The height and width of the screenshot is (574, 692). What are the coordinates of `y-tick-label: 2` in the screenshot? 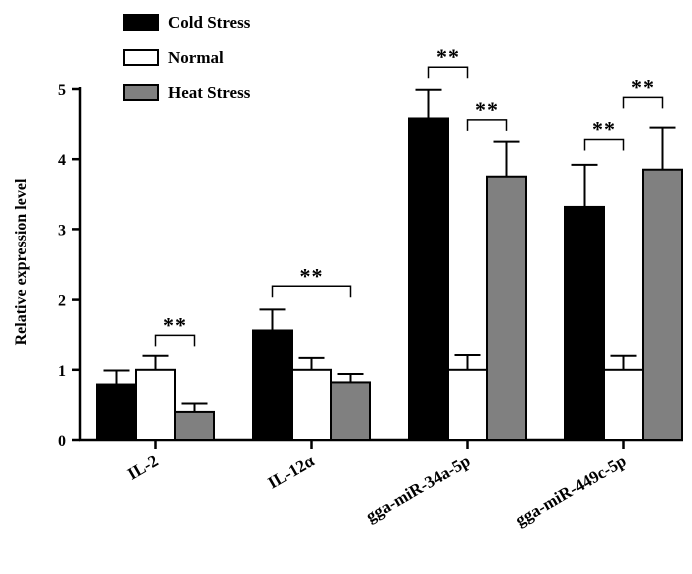 It's located at (62, 301).